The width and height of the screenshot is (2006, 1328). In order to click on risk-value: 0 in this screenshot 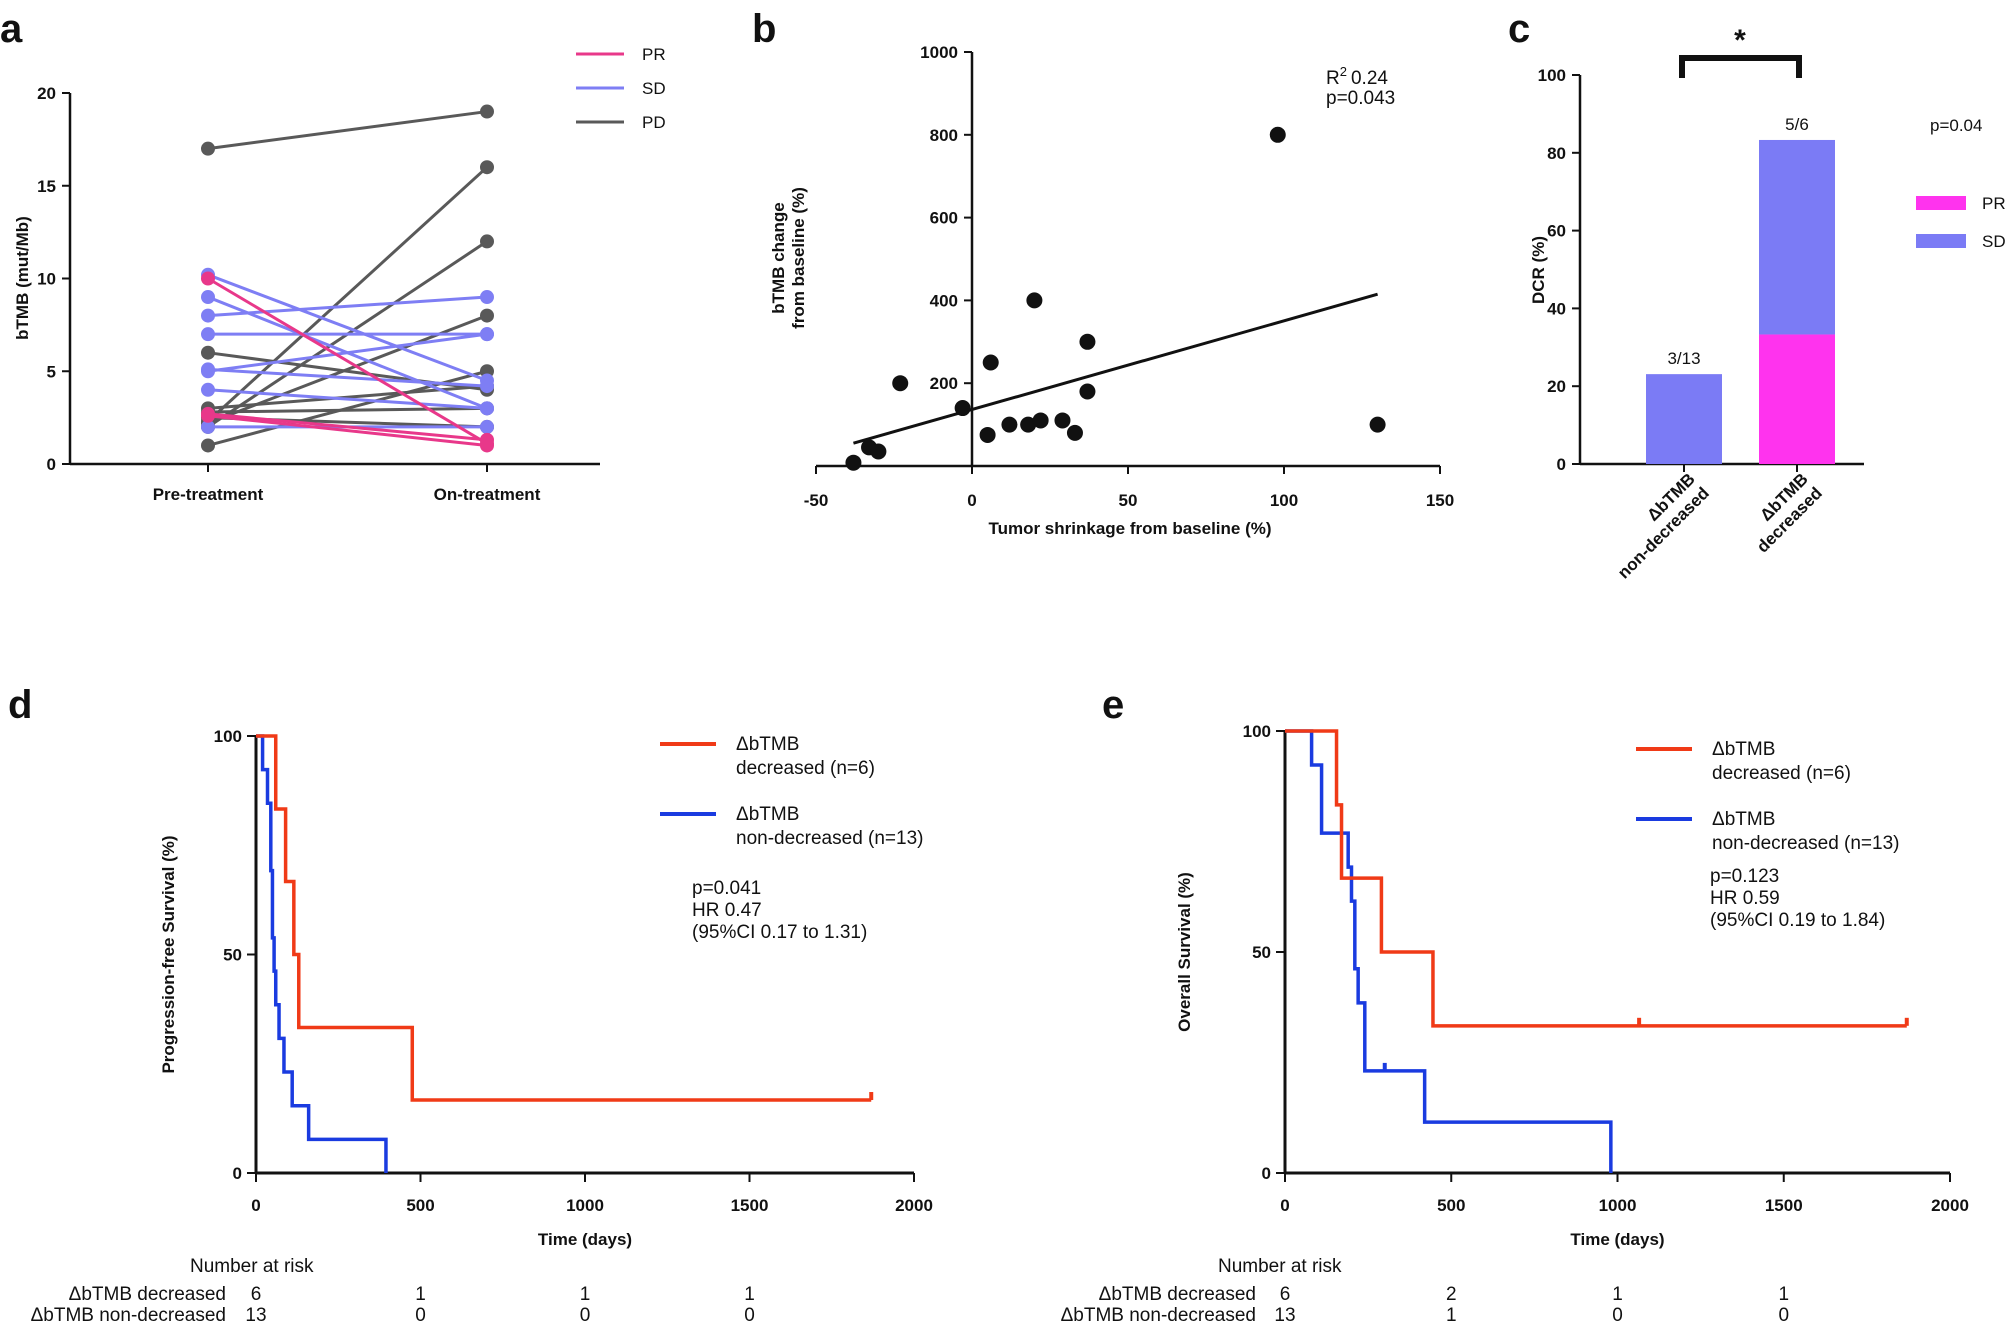, I will do `click(1783, 1315)`.